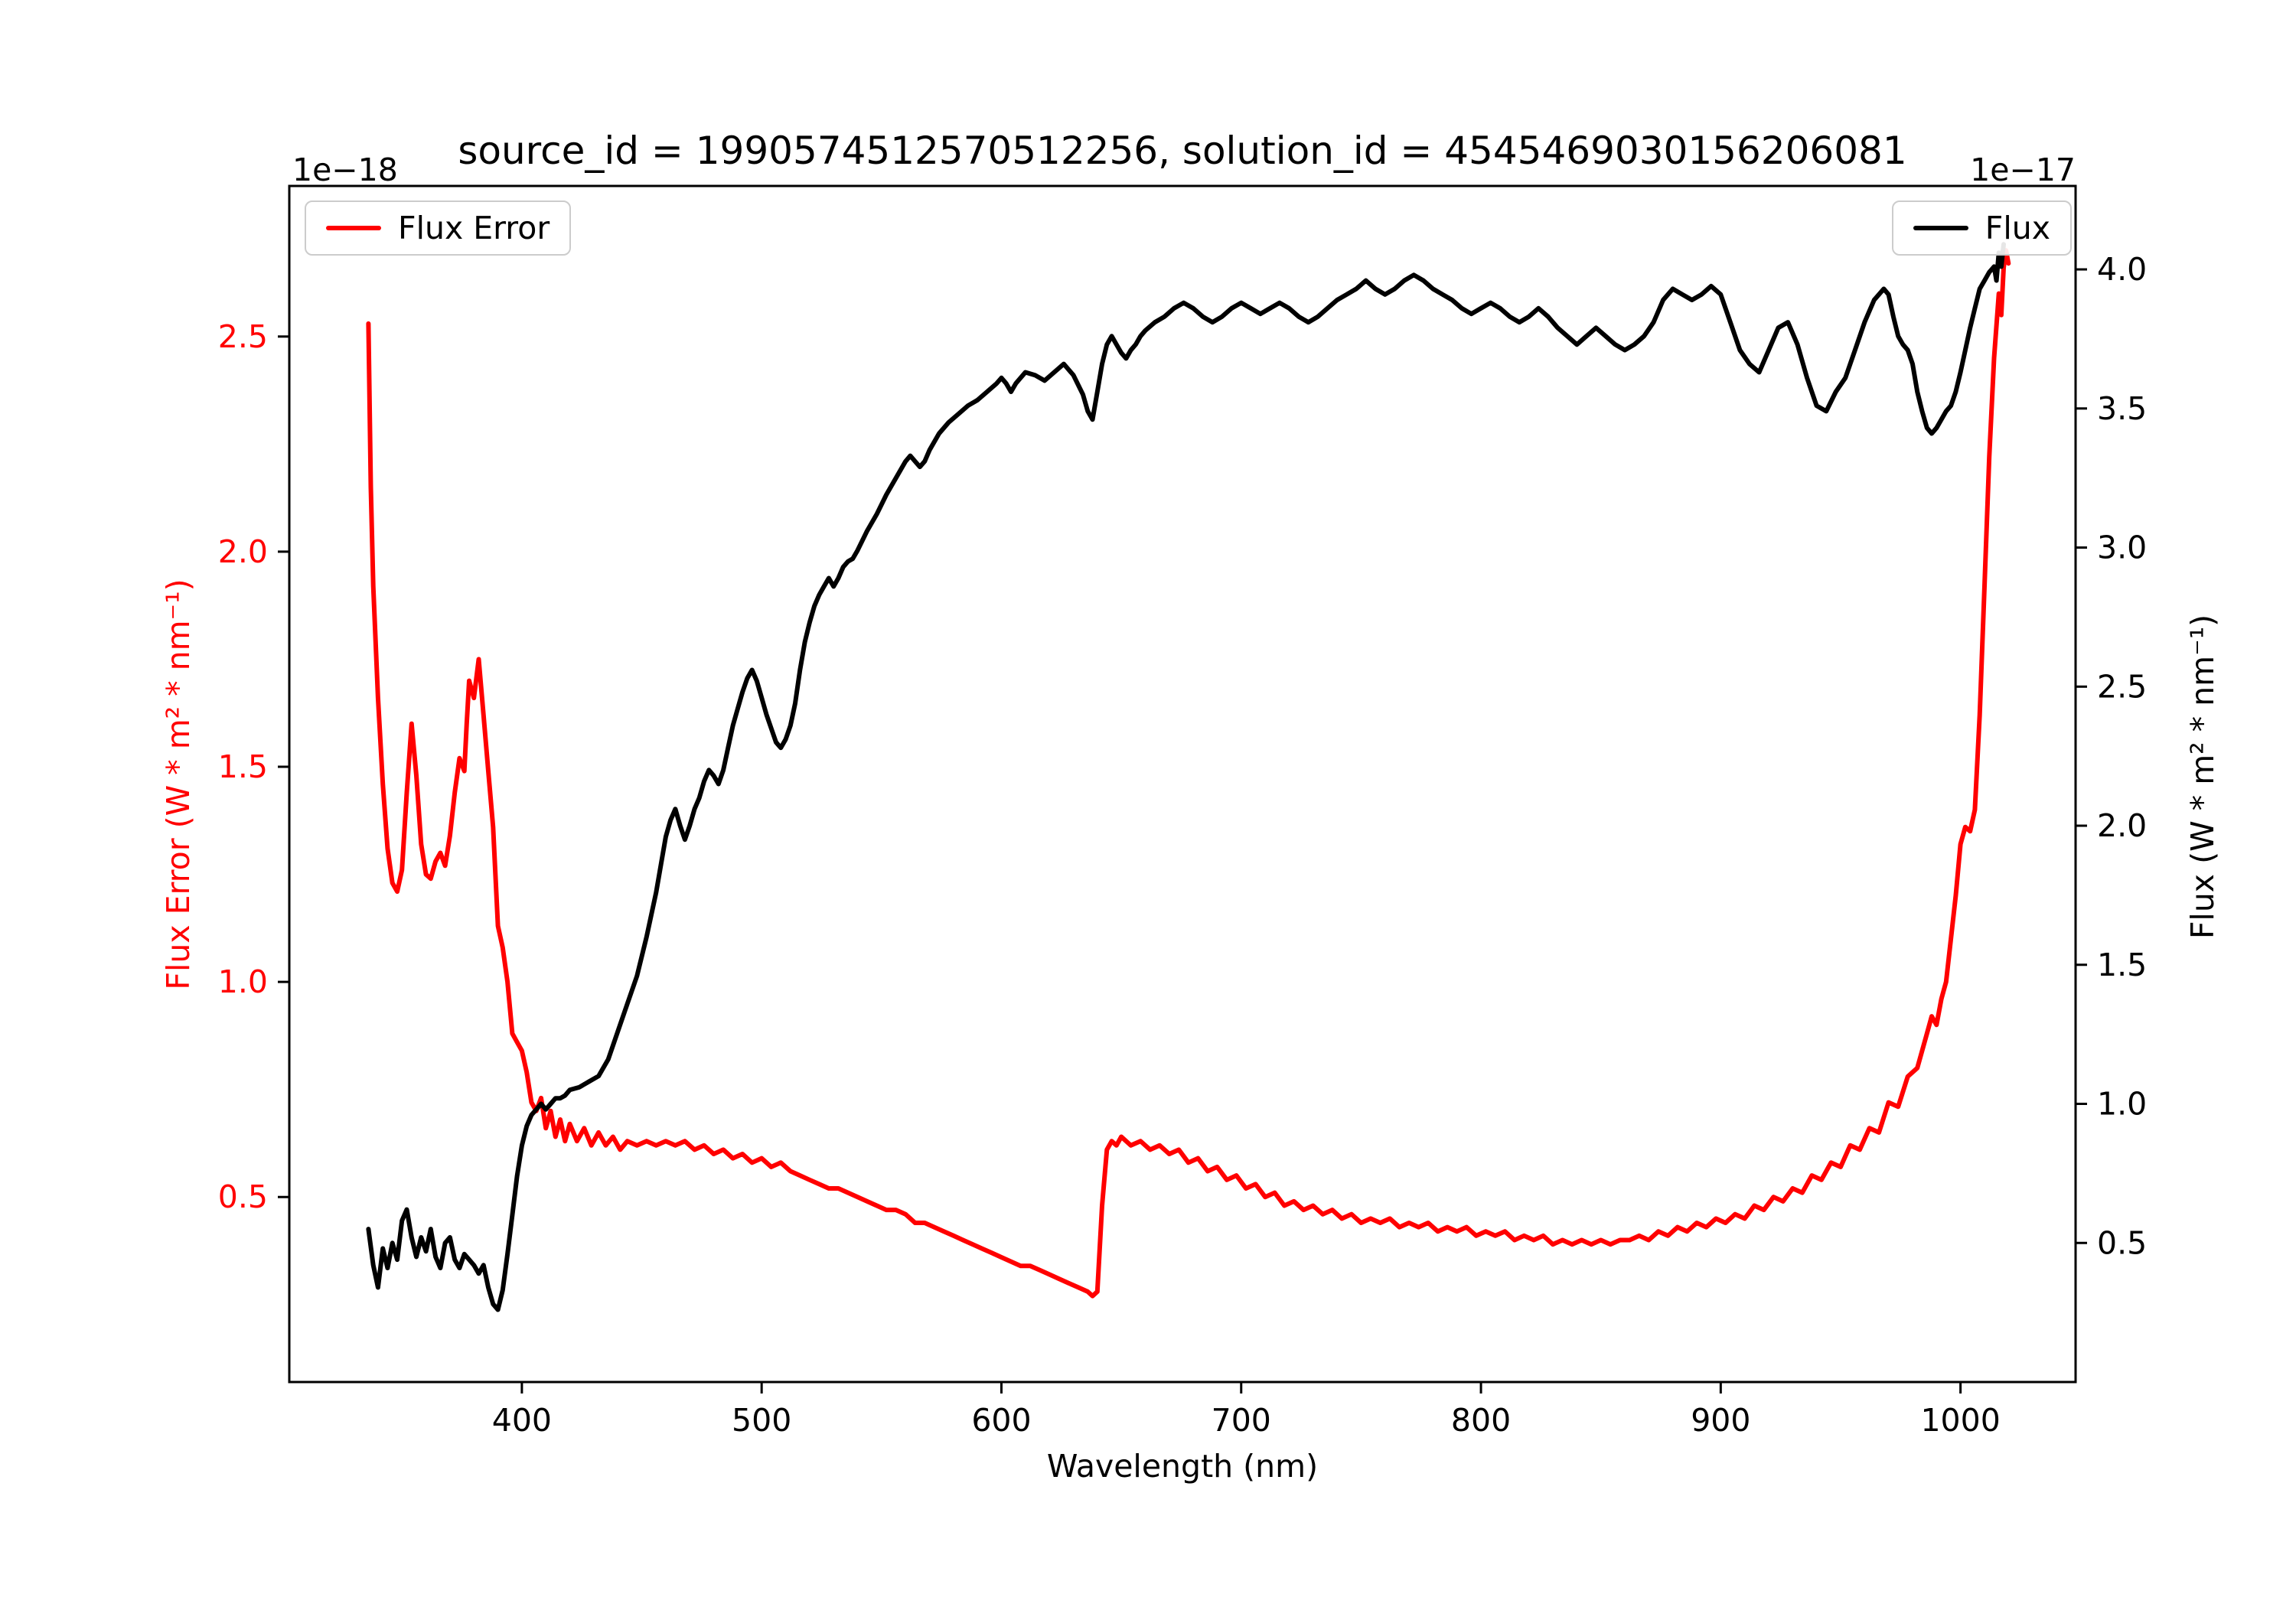 Image resolution: width=2296 pixels, height=1607 pixels. I want to click on flux-legend: Flux, so click(1981, 228).